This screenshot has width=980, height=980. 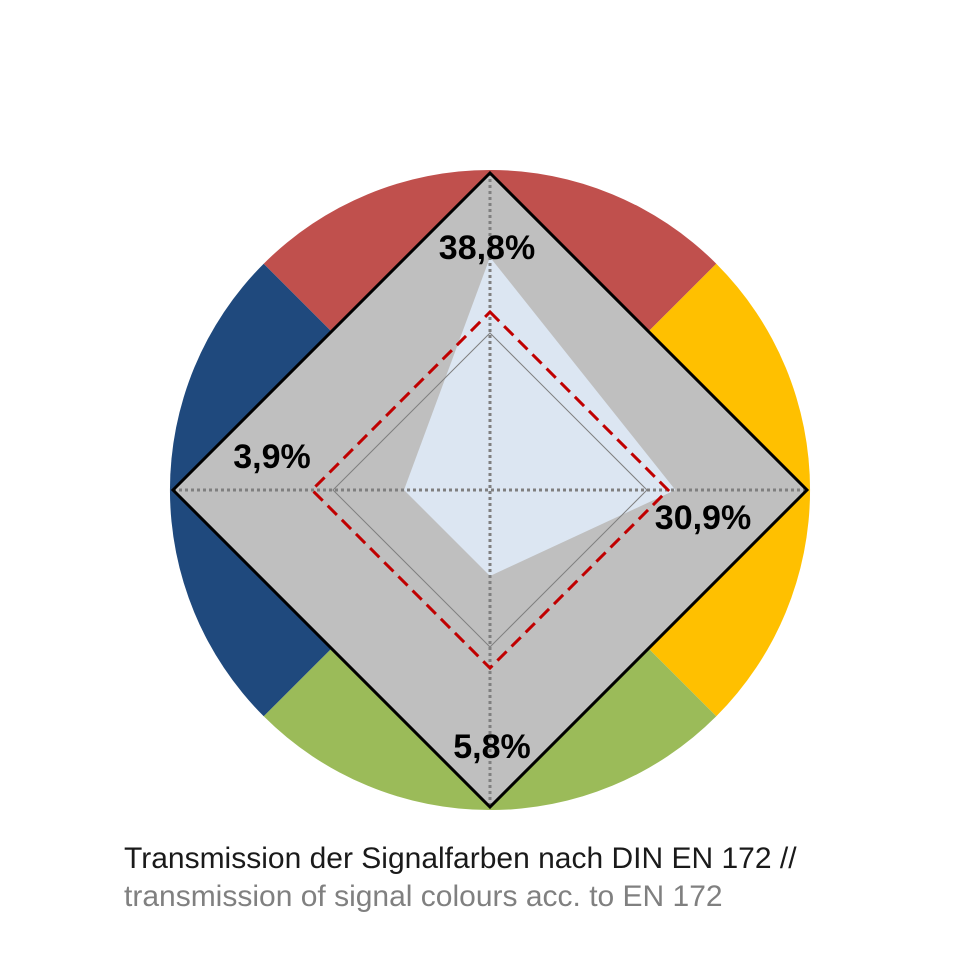 What do you see at coordinates (540, 416) in the screenshot?
I see `transmission-area` at bounding box center [540, 416].